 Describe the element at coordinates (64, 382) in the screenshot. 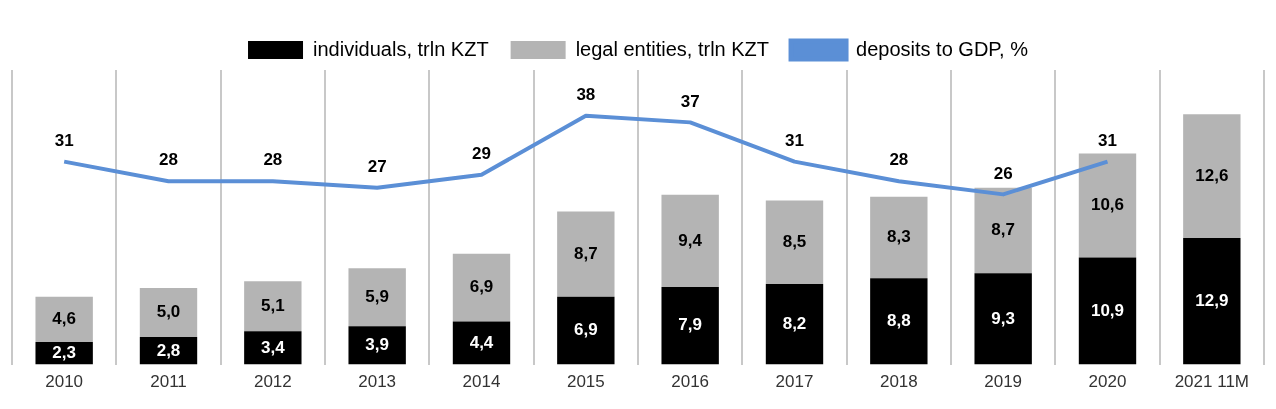

I see `x-tick-label: 2010` at that location.